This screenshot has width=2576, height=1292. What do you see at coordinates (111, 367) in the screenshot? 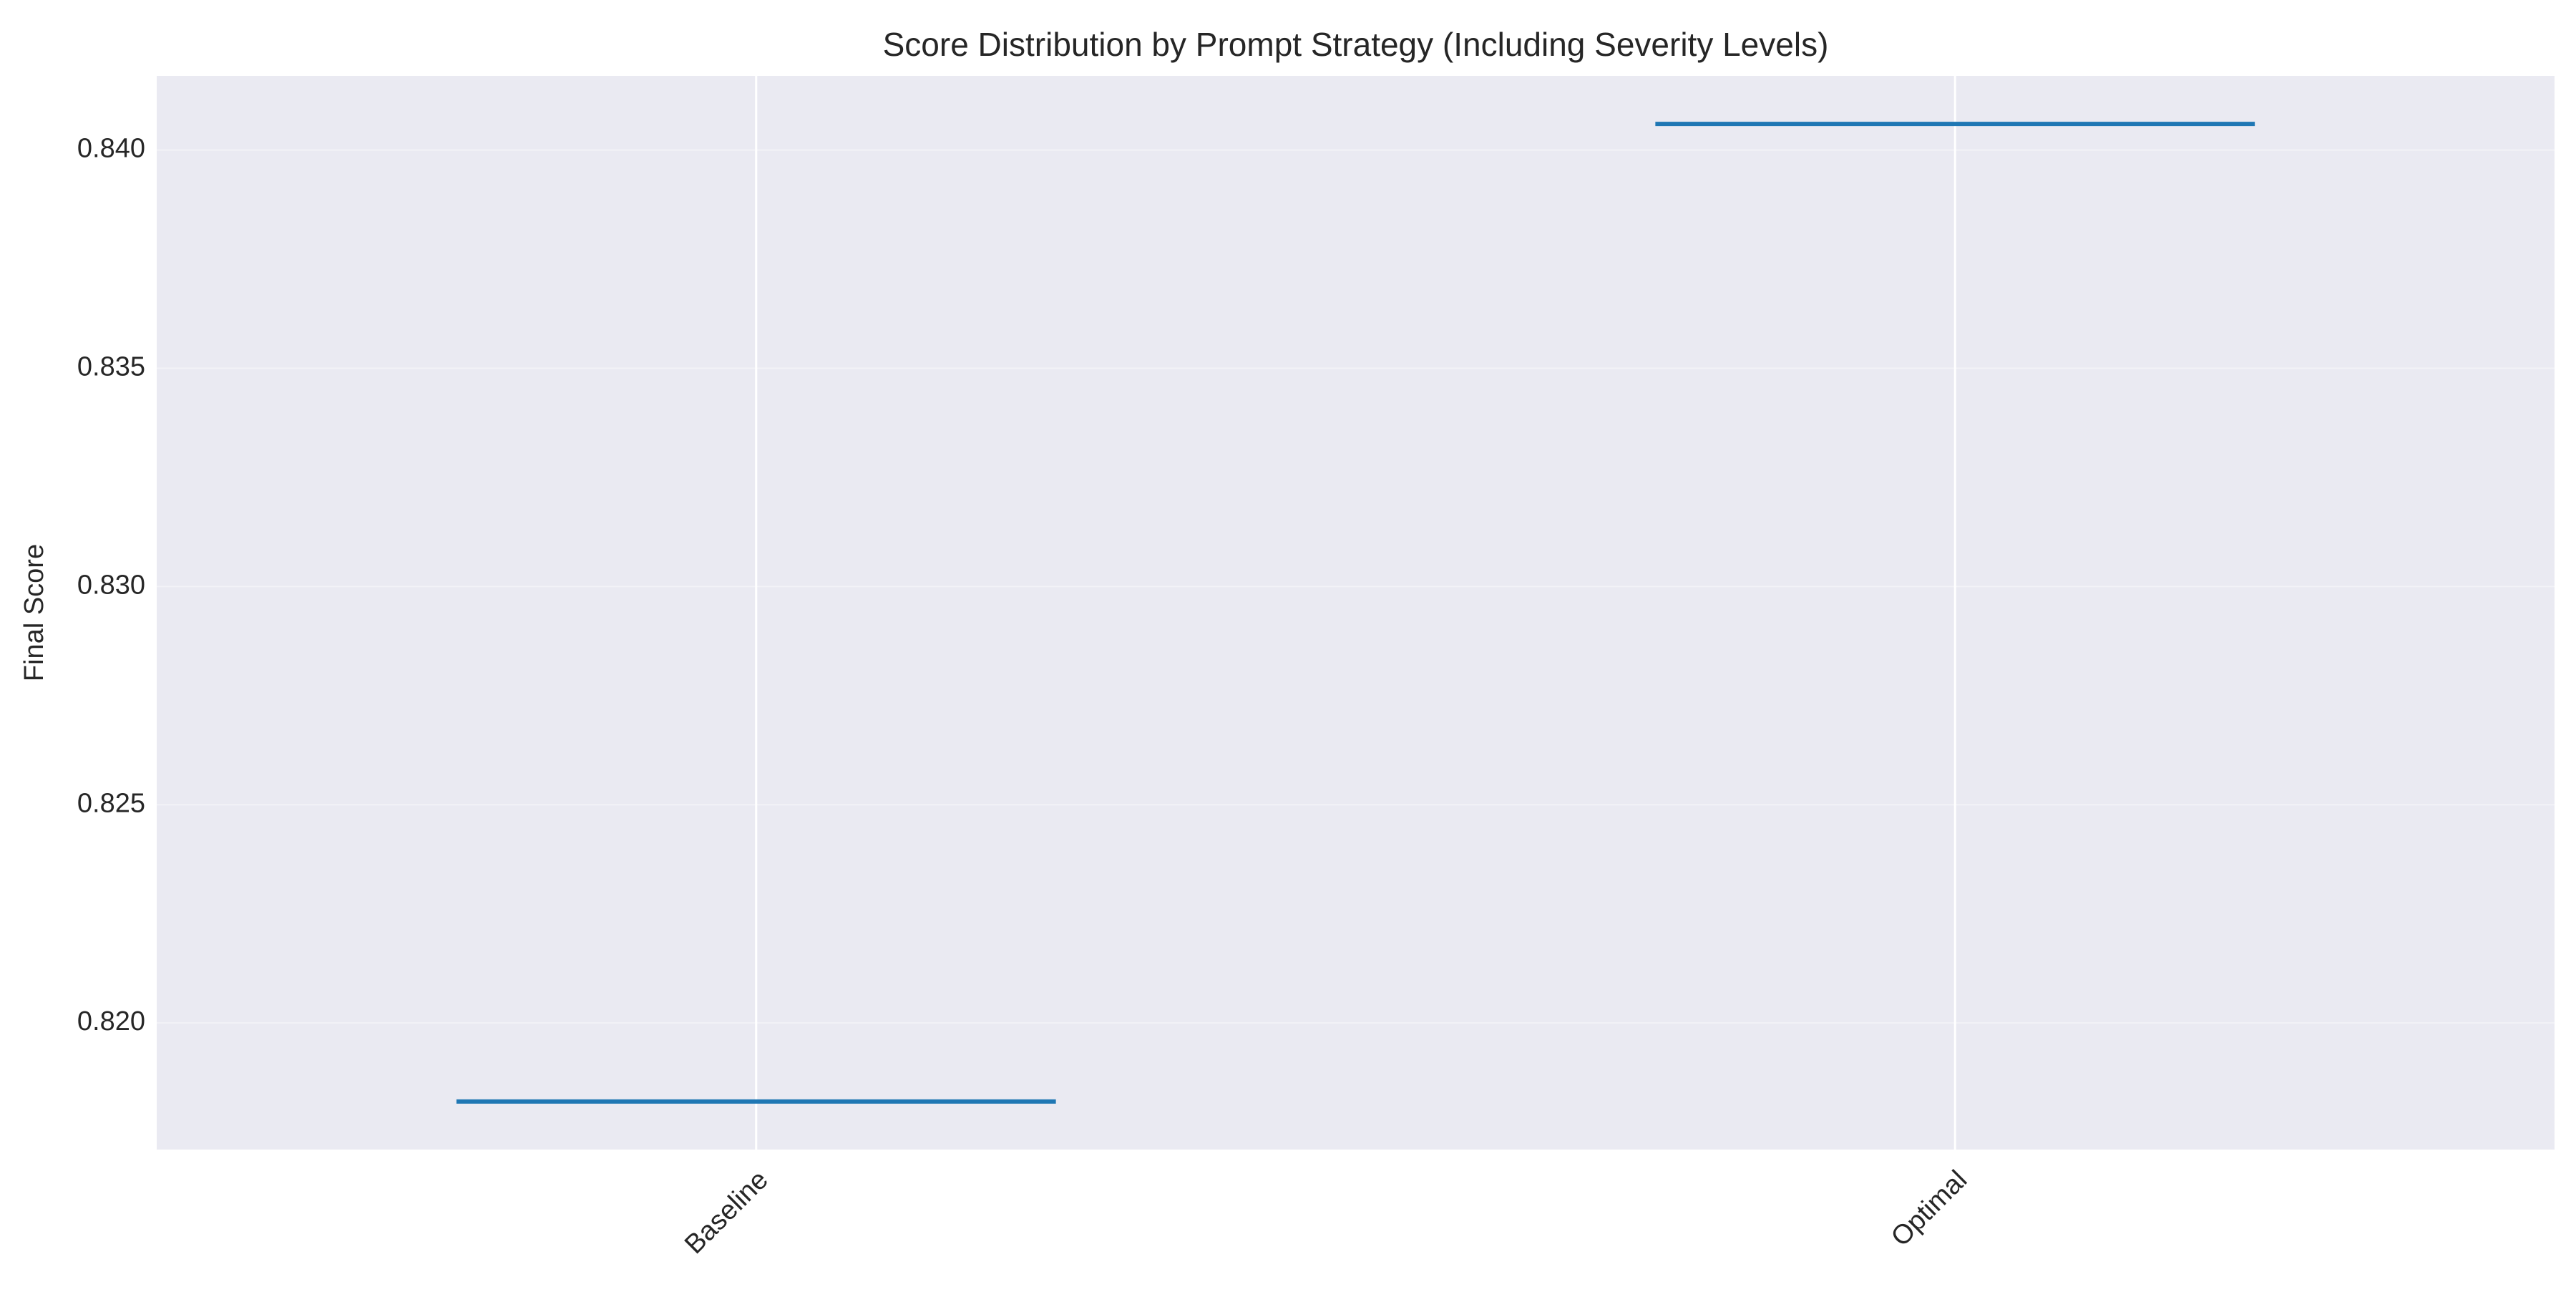
I see `y-tick-label: 0.835` at bounding box center [111, 367].